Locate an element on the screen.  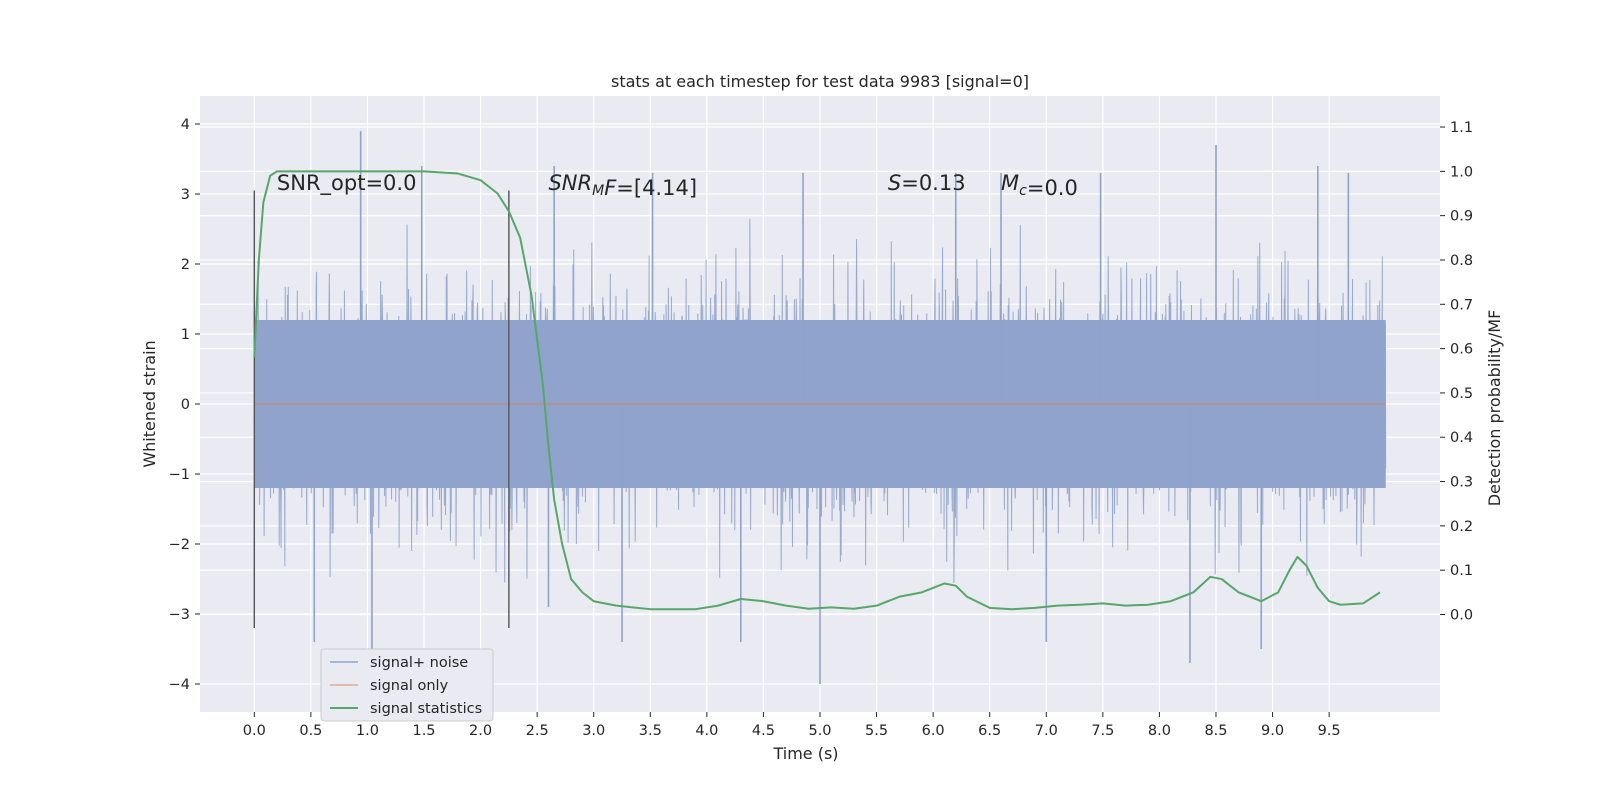
y-tick-label: 4 is located at coordinates (185, 125).